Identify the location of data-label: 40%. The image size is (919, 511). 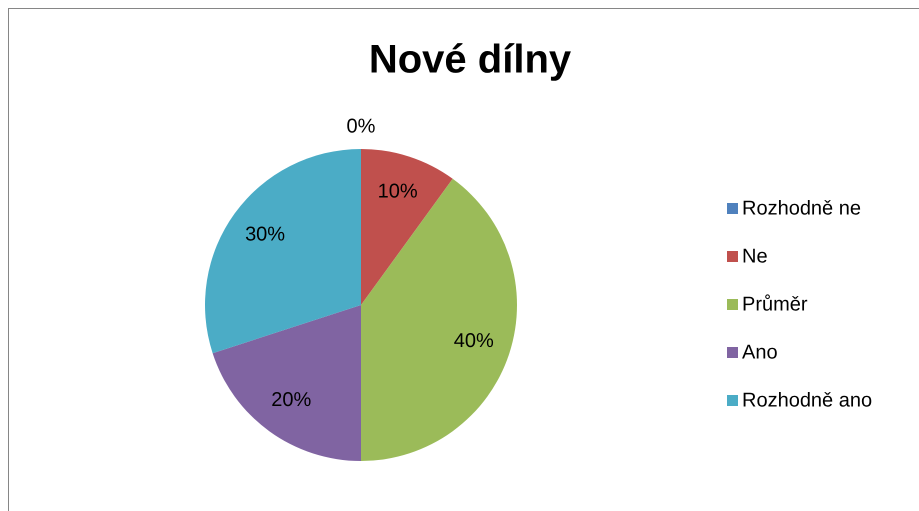
(474, 341).